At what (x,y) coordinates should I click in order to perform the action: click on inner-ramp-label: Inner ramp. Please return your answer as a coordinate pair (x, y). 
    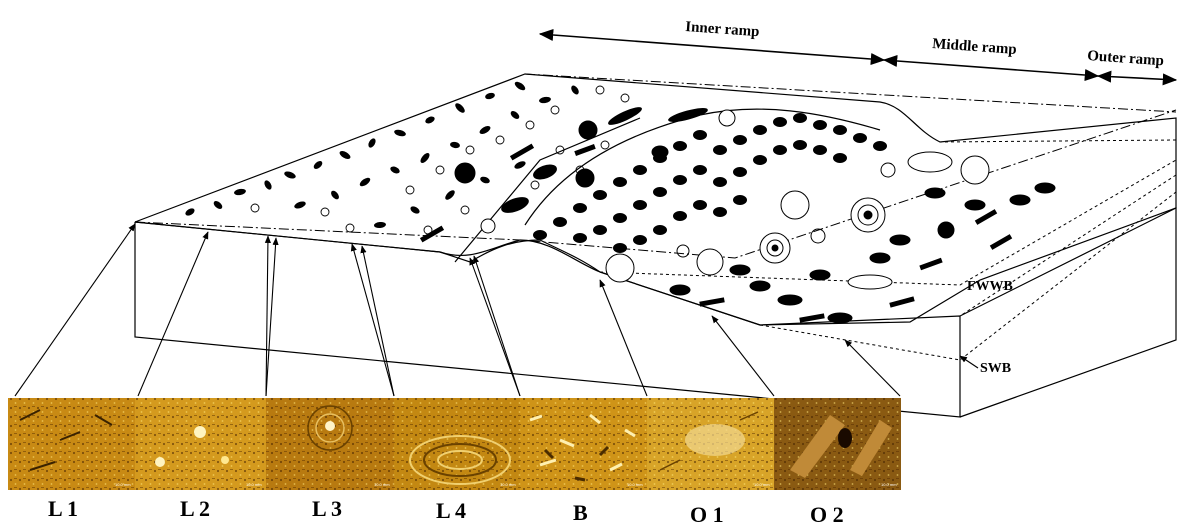
    Looking at the image, I should click on (722, 29).